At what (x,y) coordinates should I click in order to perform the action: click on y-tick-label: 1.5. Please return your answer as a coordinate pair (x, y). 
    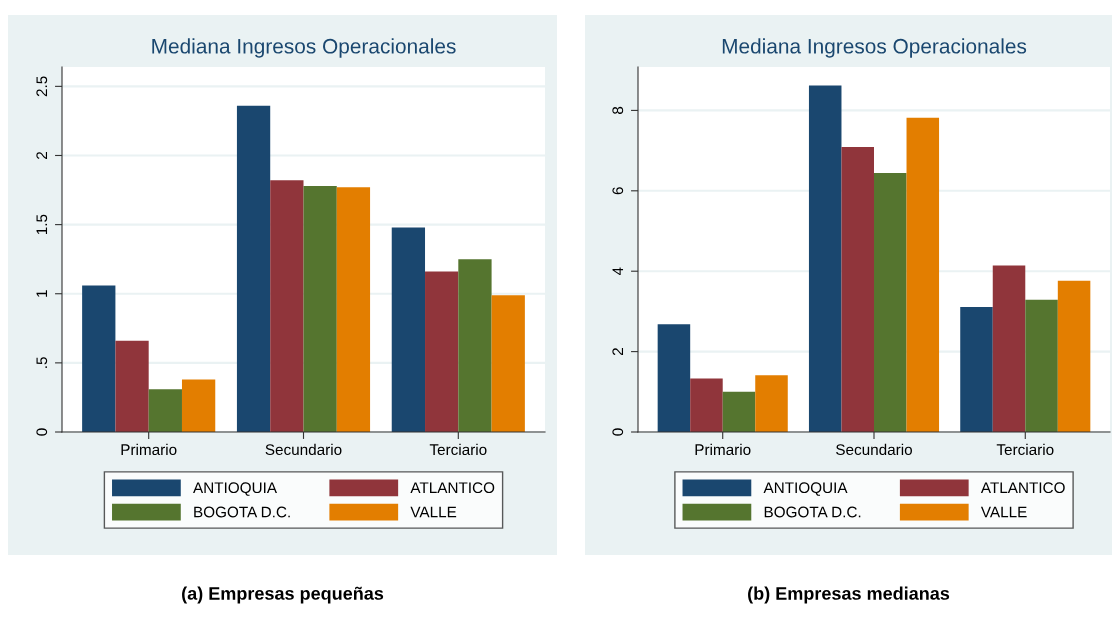
    Looking at the image, I should click on (42, 224).